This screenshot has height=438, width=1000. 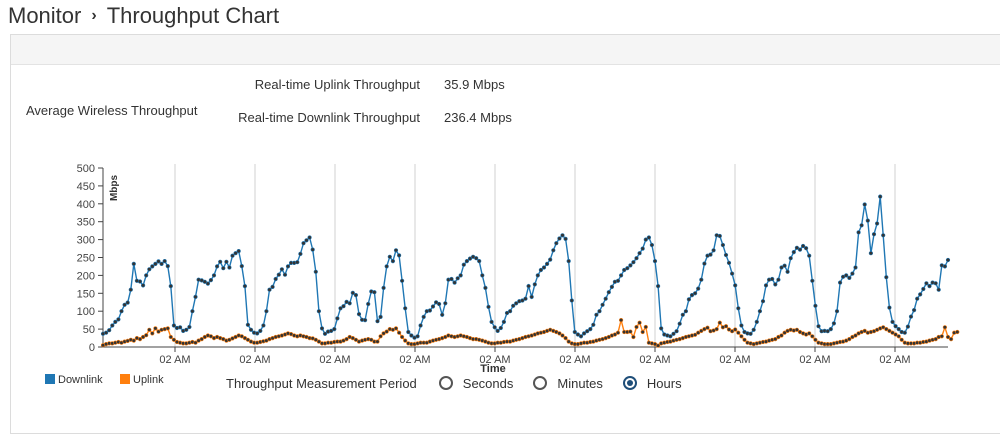 I want to click on radio-seconds: Seconds, so click(x=476, y=383).